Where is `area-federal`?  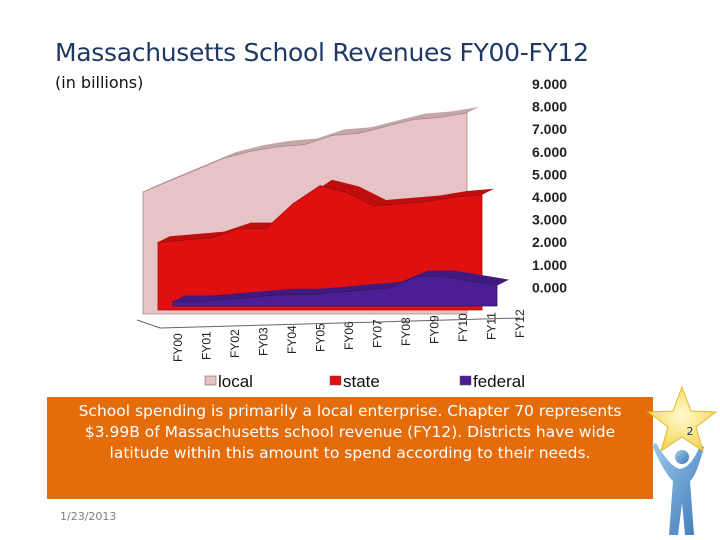 area-federal is located at coordinates (335, 291).